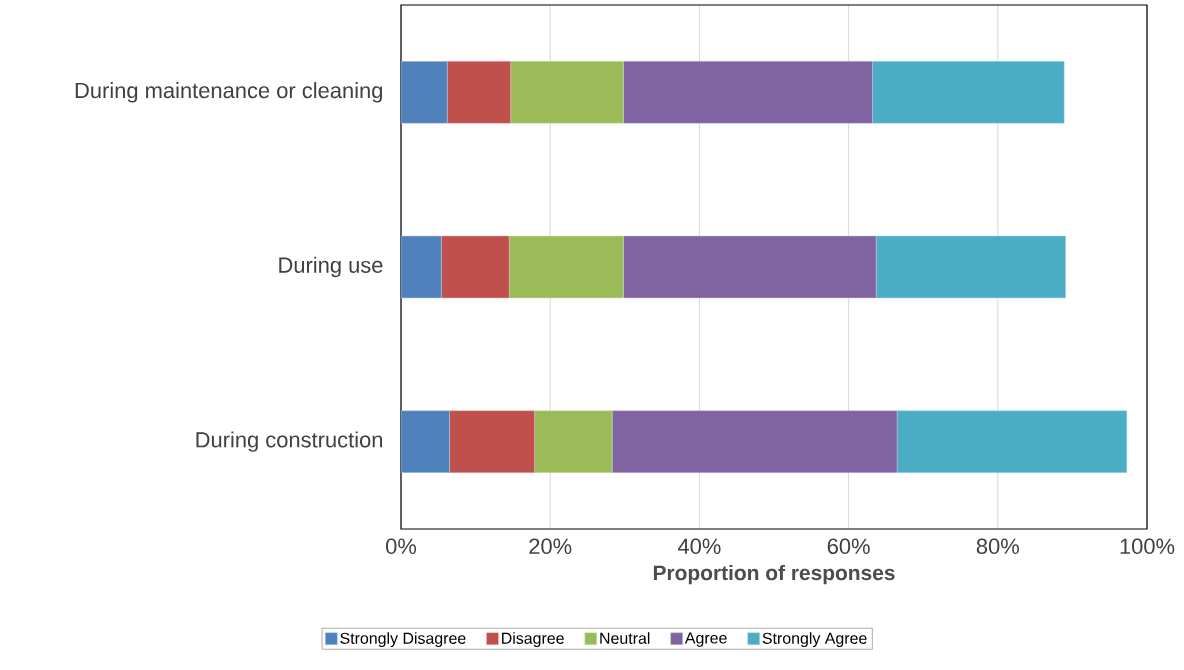  I want to click on y-tick-label: During construction, so click(289, 441).